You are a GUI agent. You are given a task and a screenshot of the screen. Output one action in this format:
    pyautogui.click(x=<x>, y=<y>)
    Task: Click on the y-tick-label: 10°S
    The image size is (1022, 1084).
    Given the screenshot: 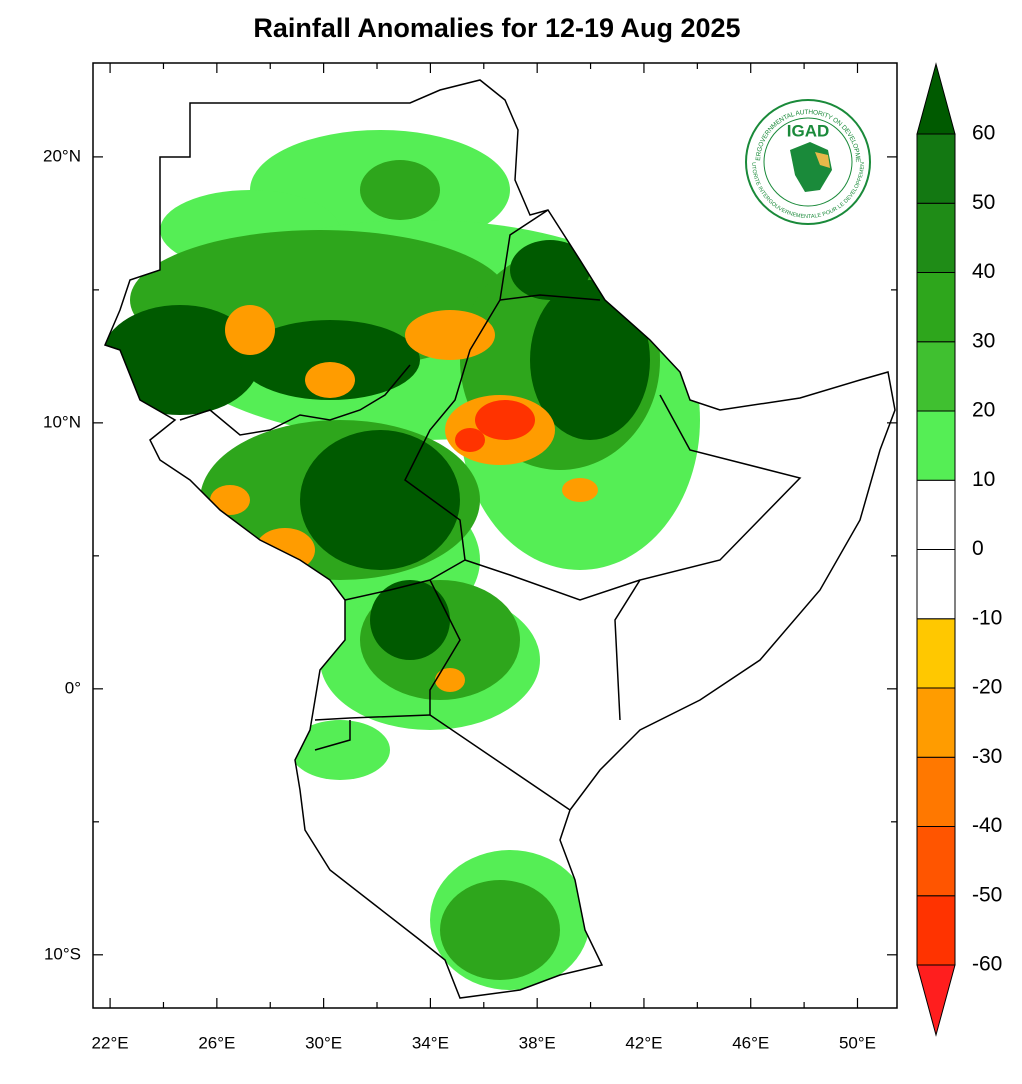 What is the action you would take?
    pyautogui.click(x=62, y=953)
    